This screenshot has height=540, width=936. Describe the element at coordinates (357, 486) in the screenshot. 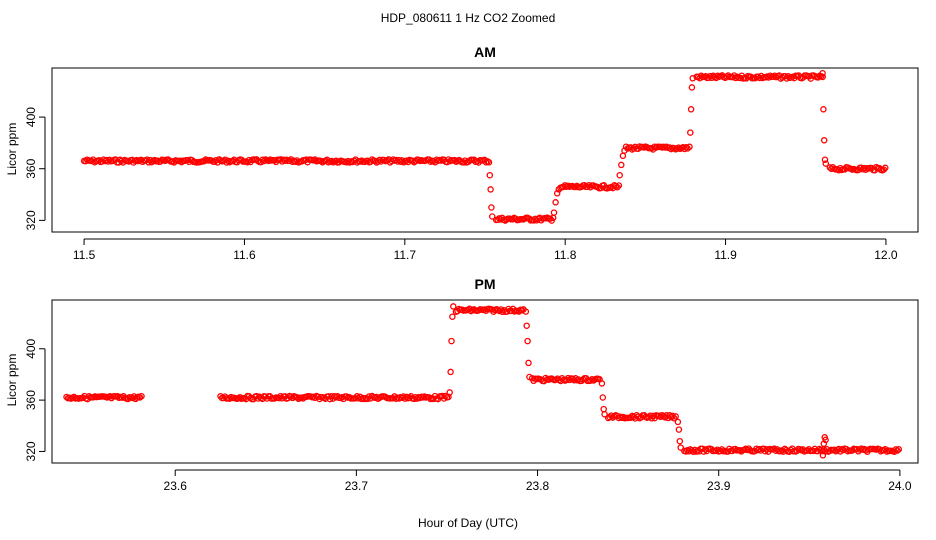

I see `x-tick-label: 23.7` at that location.